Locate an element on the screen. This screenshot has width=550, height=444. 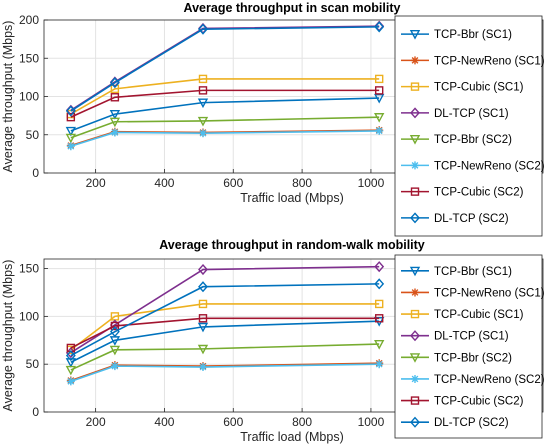
legend-entry: TCP-NewReno (SC2) is located at coordinates (473, 380).